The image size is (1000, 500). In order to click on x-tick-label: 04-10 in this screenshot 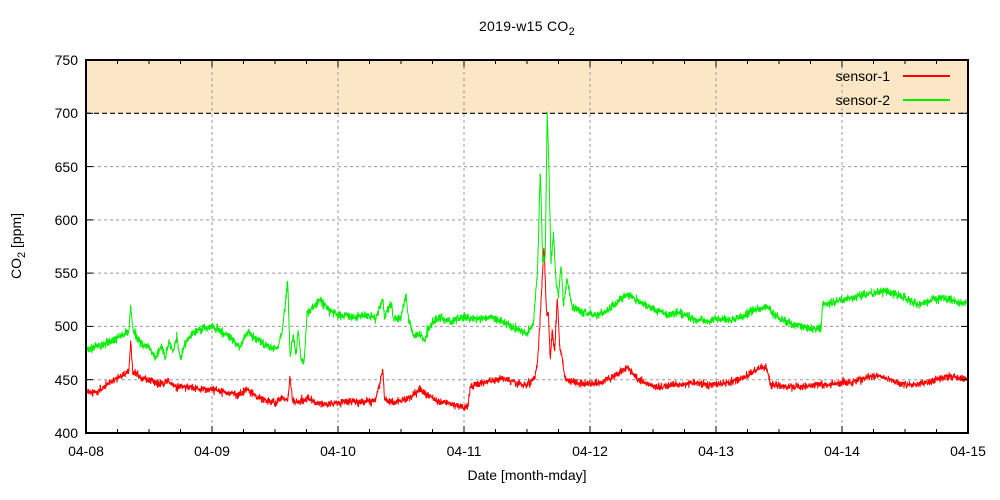, I will do `click(338, 451)`.